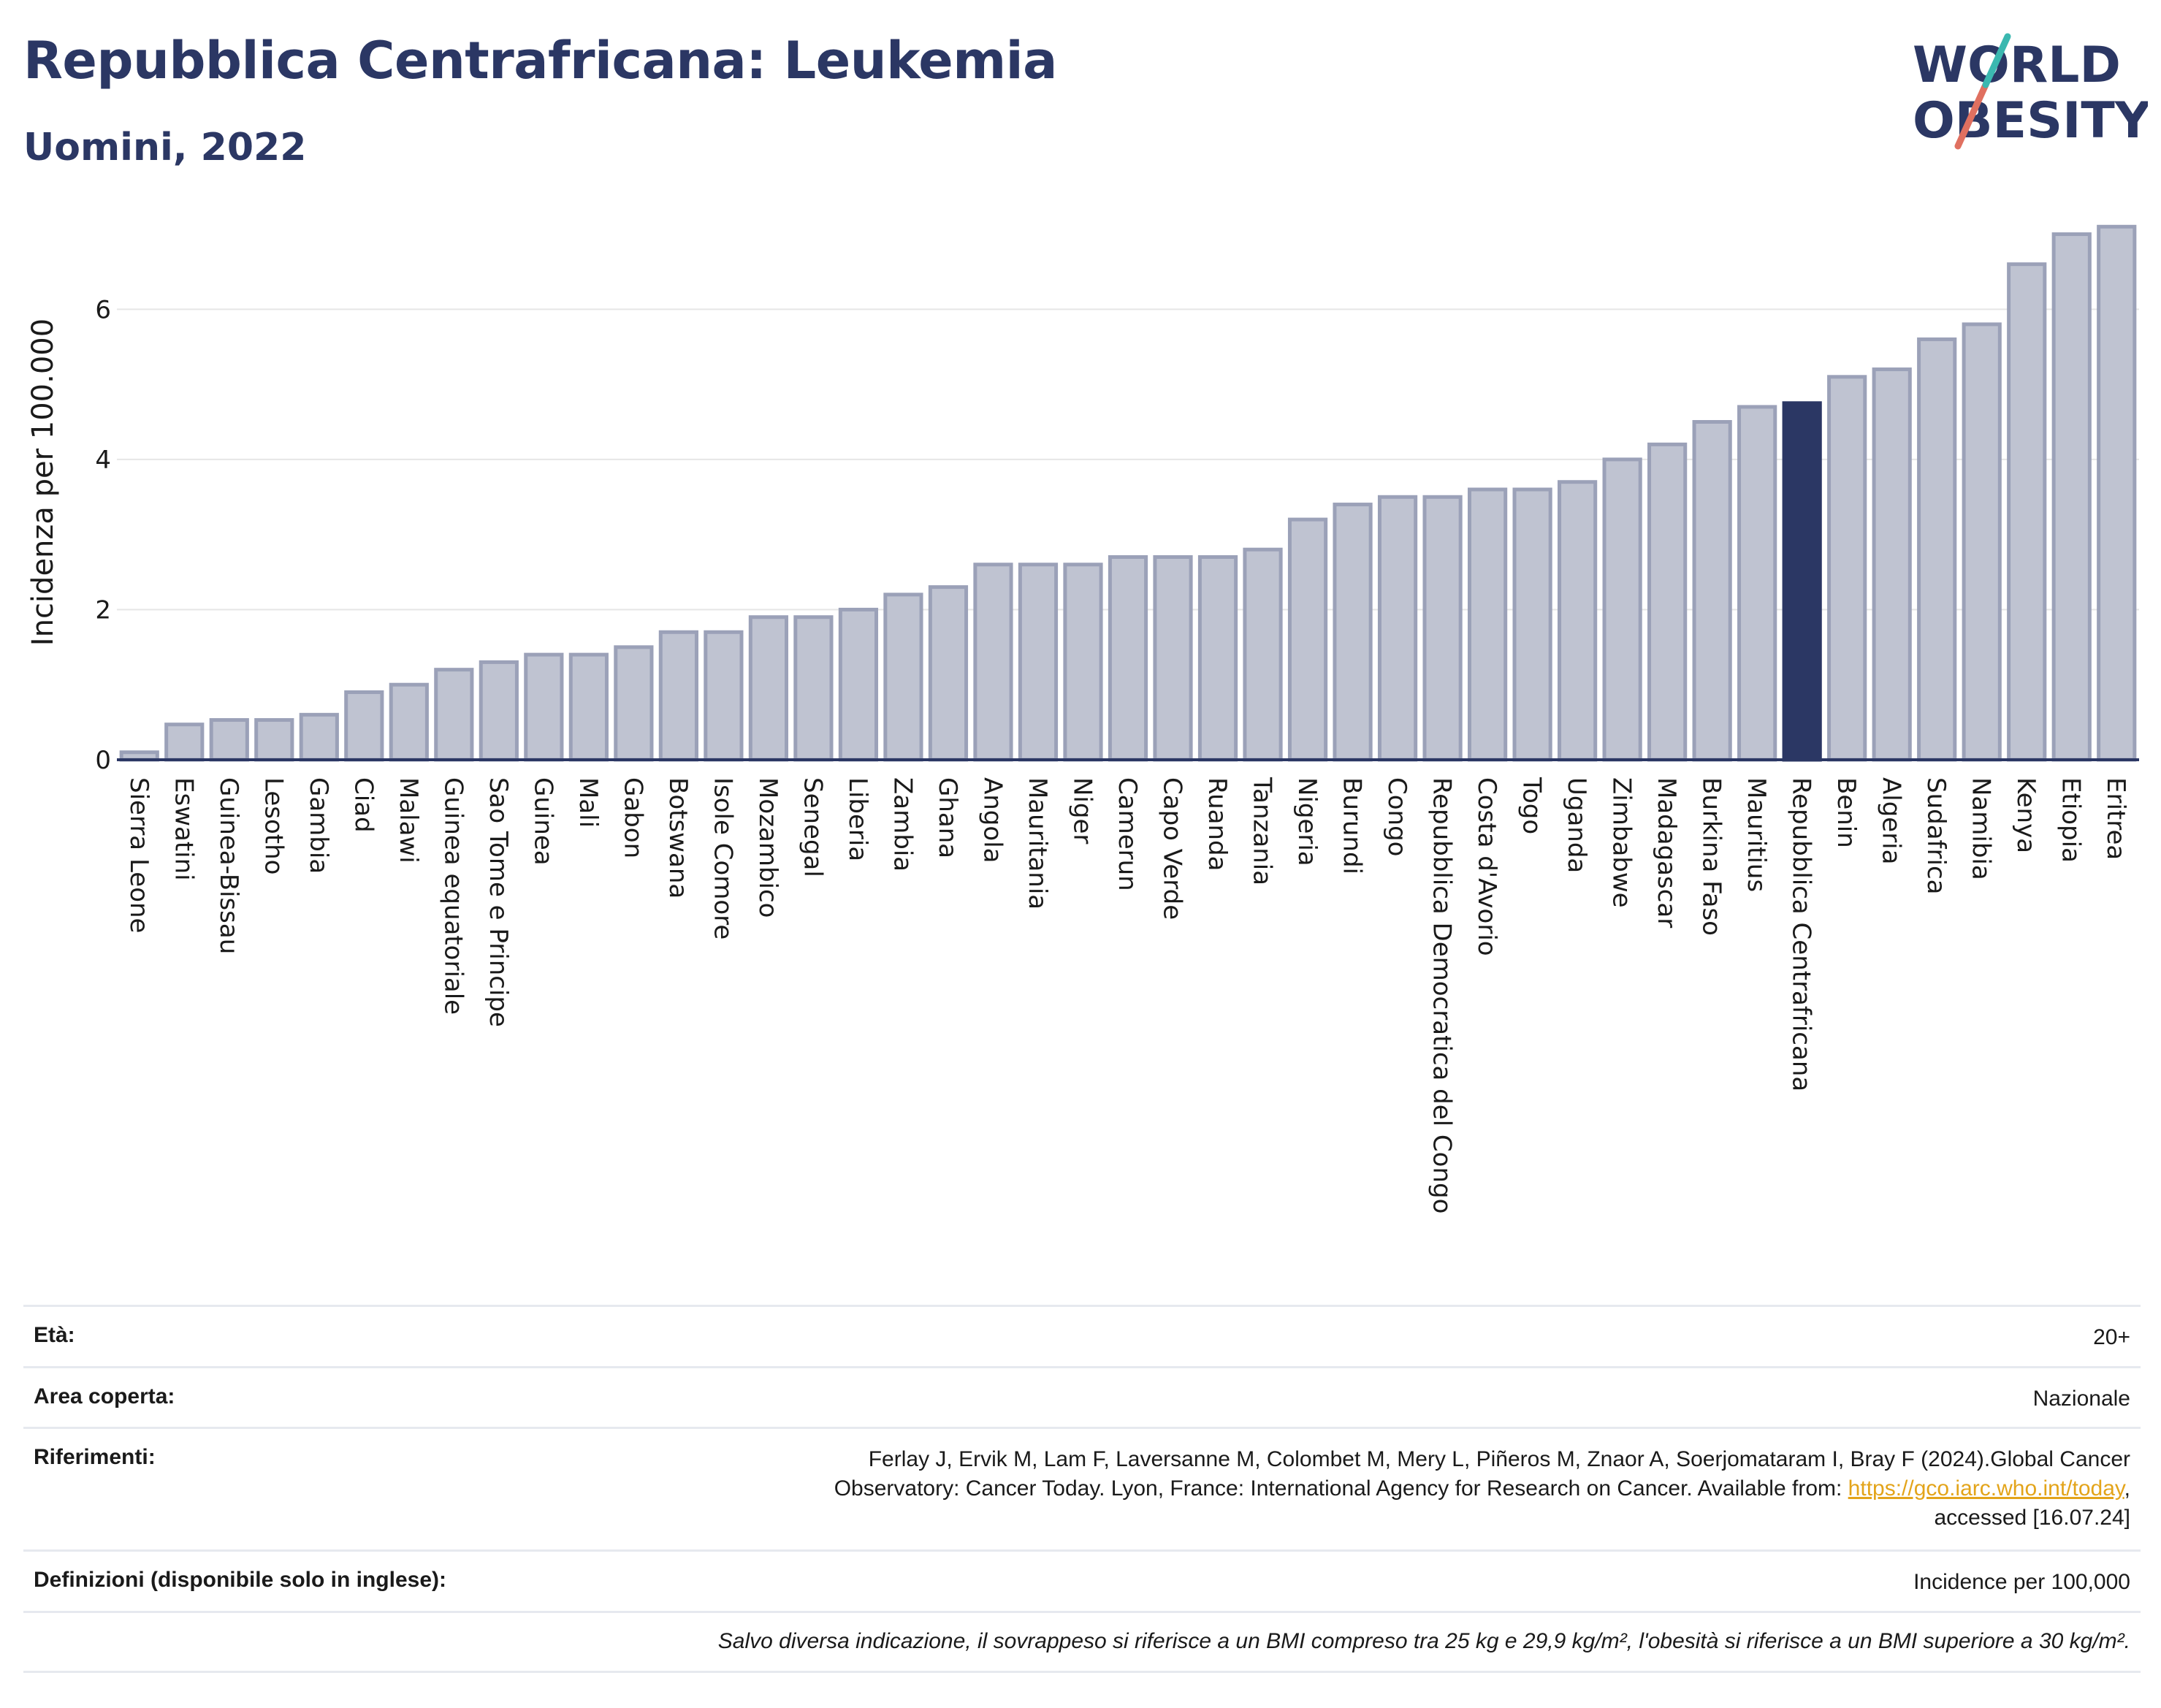 This screenshot has width=2161, height=1708. Describe the element at coordinates (1757, 834) in the screenshot. I see `x-tick-label: Mauritius` at that location.